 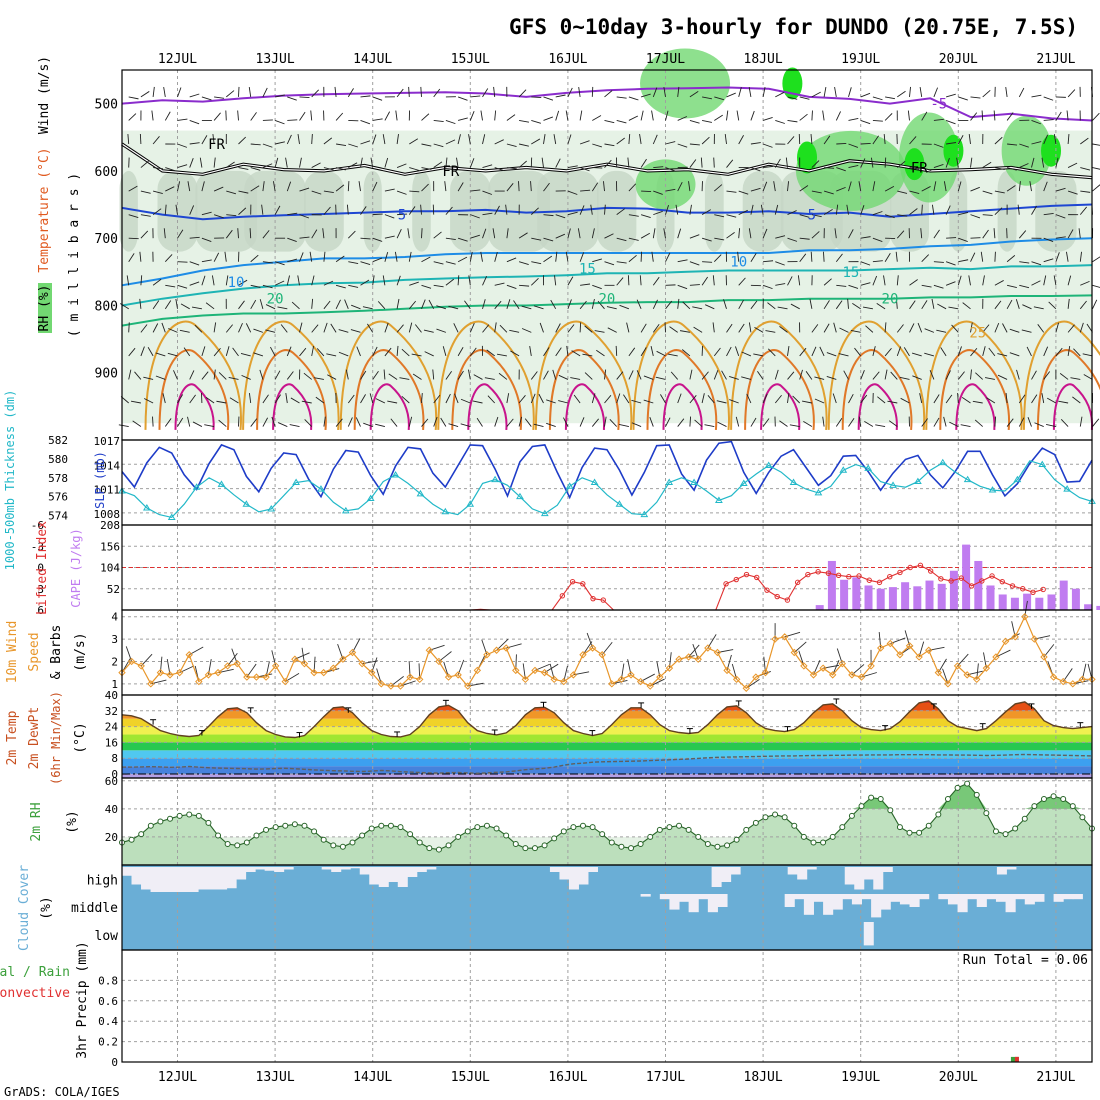 What do you see at coordinates (860, 1077) in the screenshot?
I see `bottom-date-label: 19JUL` at bounding box center [860, 1077].